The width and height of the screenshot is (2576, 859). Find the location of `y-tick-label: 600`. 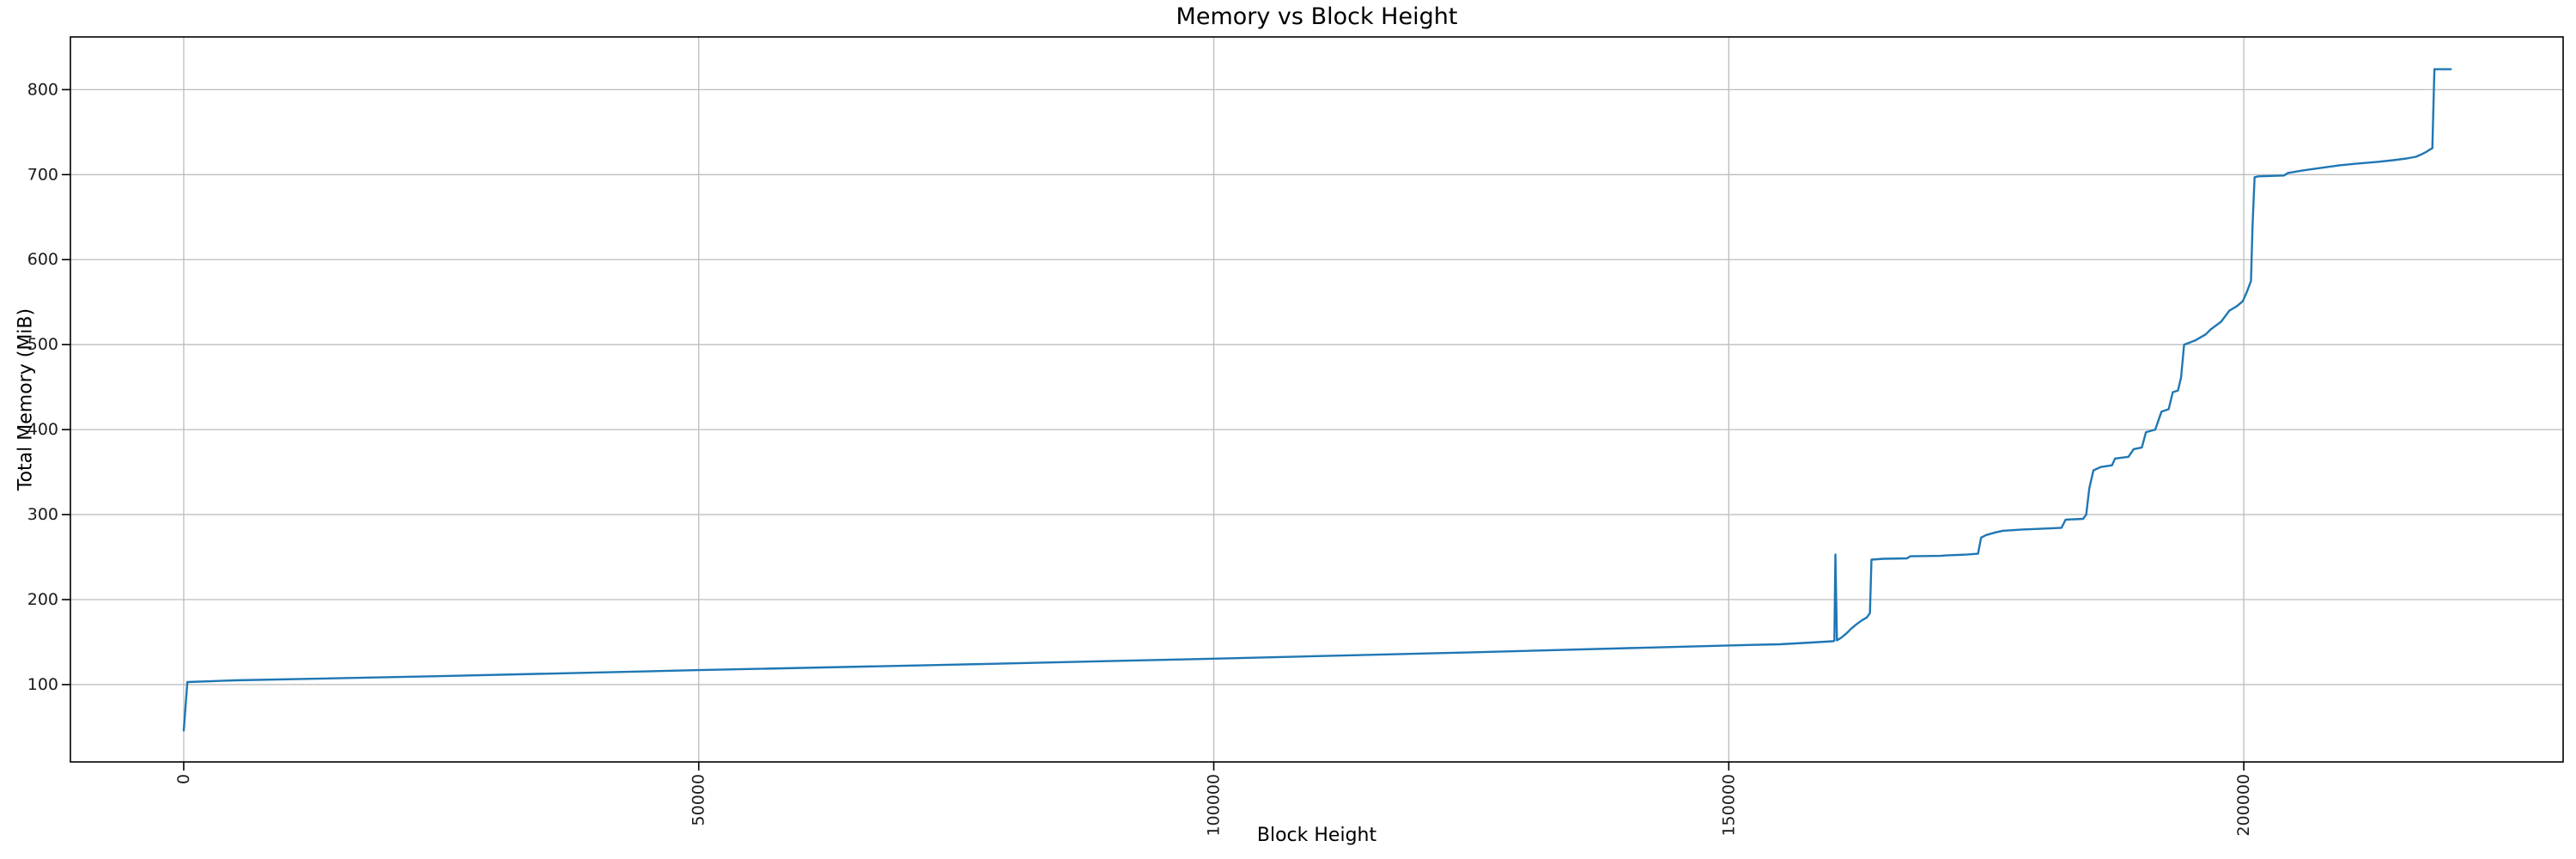

y-tick-label: 600 is located at coordinates (42, 259).